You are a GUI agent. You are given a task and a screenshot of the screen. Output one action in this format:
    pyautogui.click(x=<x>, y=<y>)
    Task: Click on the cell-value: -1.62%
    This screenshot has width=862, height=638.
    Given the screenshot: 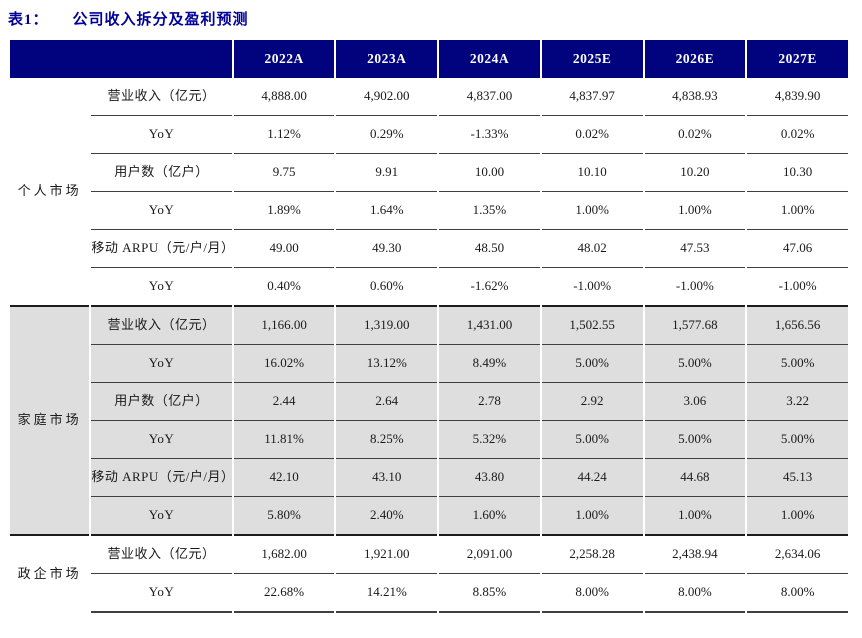 What is the action you would take?
    pyautogui.click(x=489, y=286)
    